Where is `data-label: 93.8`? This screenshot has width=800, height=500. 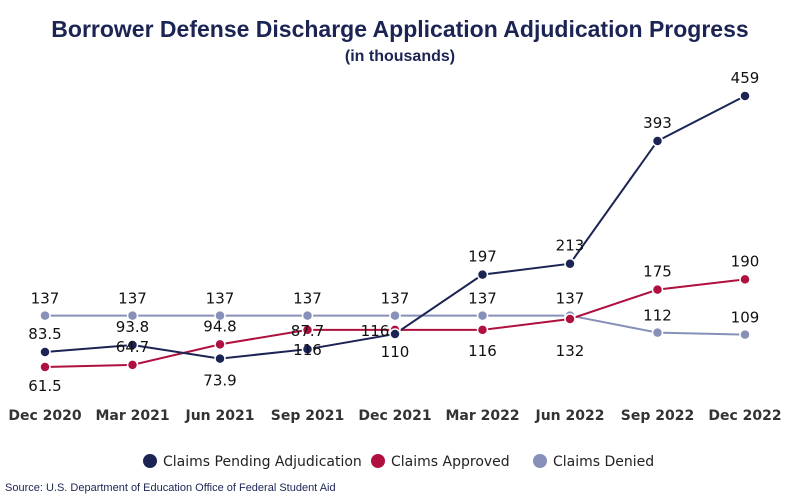
data-label: 93.8 is located at coordinates (132, 327).